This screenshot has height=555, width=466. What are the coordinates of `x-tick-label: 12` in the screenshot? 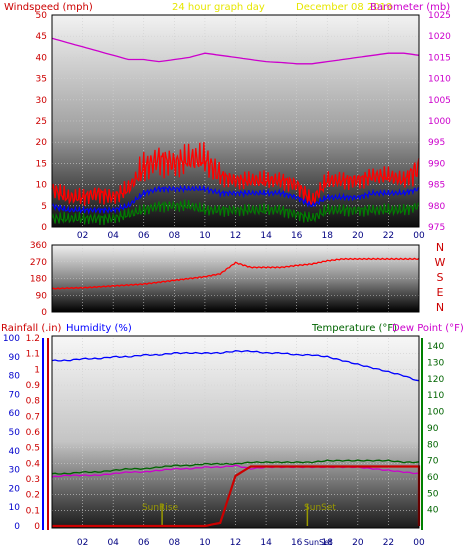 It's located at (235, 236).